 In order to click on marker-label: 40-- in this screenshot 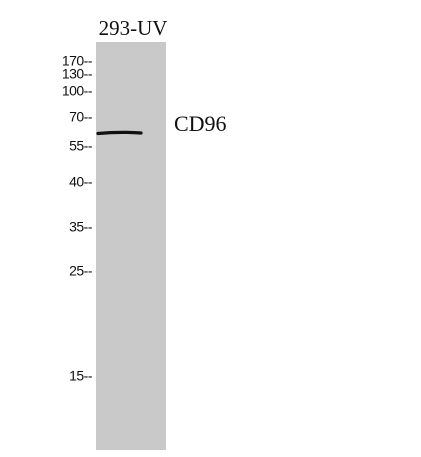, I will do `click(81, 182)`.